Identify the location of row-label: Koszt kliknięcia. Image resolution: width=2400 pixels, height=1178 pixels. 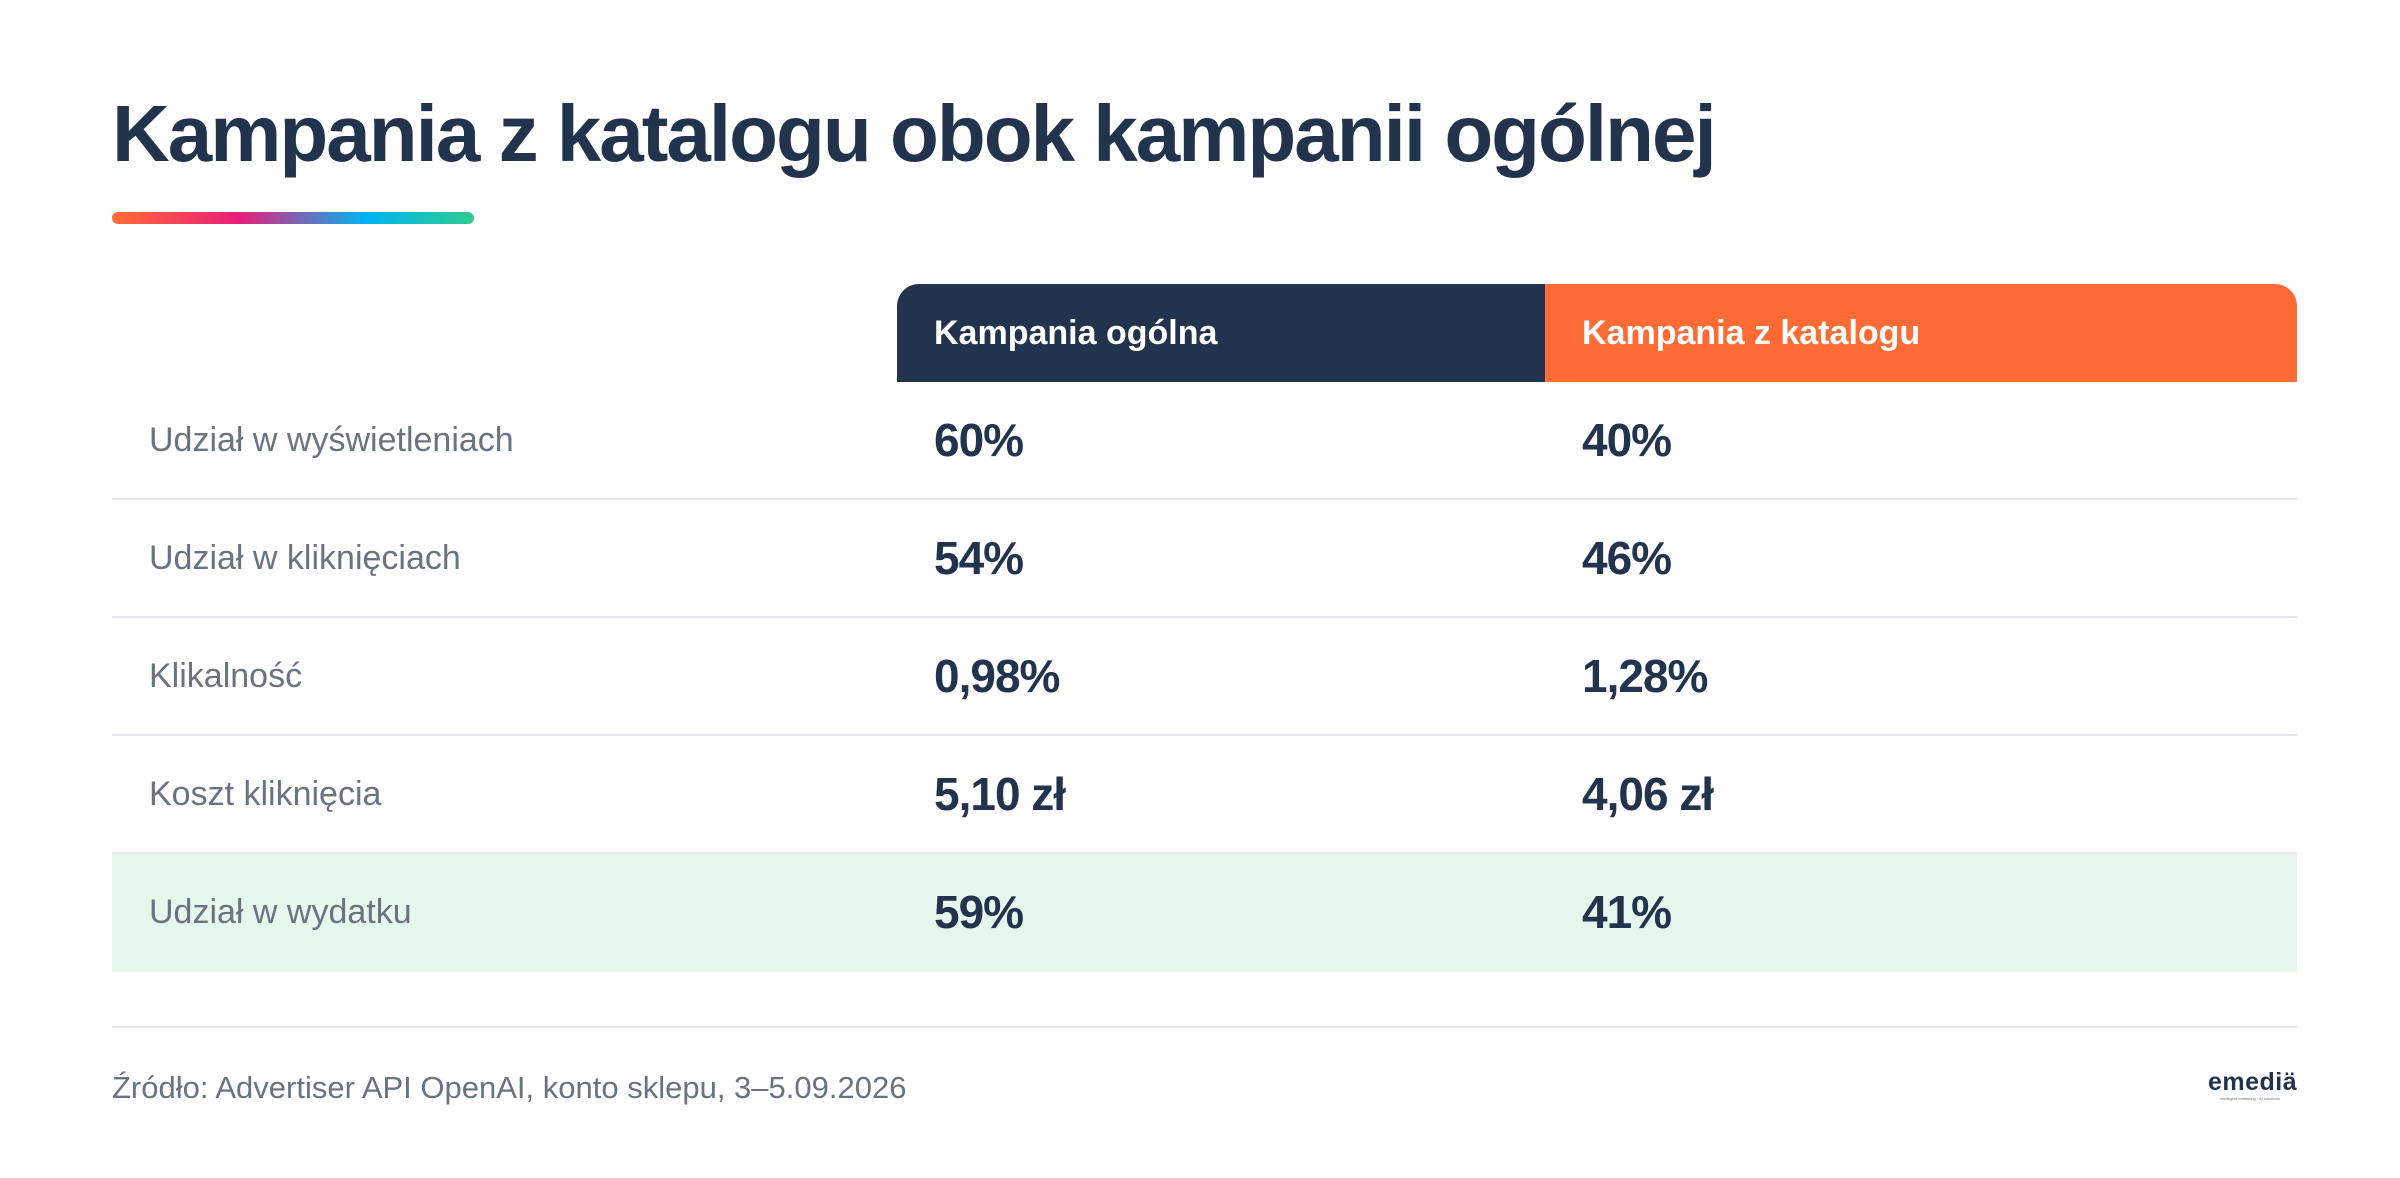
(265, 793).